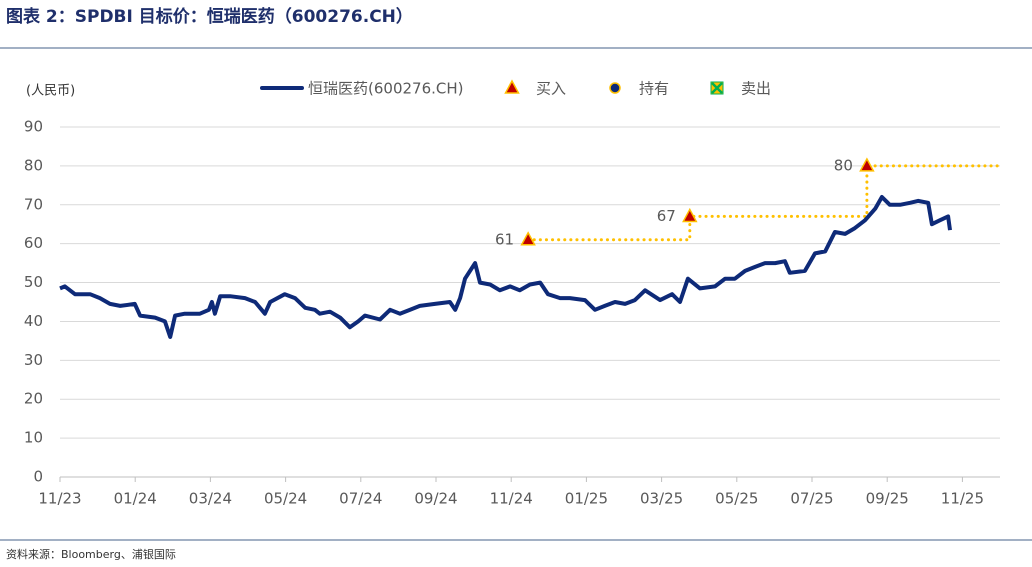 The width and height of the screenshot is (1032, 567). Describe the element at coordinates (33, 399) in the screenshot. I see `y-tick-label: 20` at that location.